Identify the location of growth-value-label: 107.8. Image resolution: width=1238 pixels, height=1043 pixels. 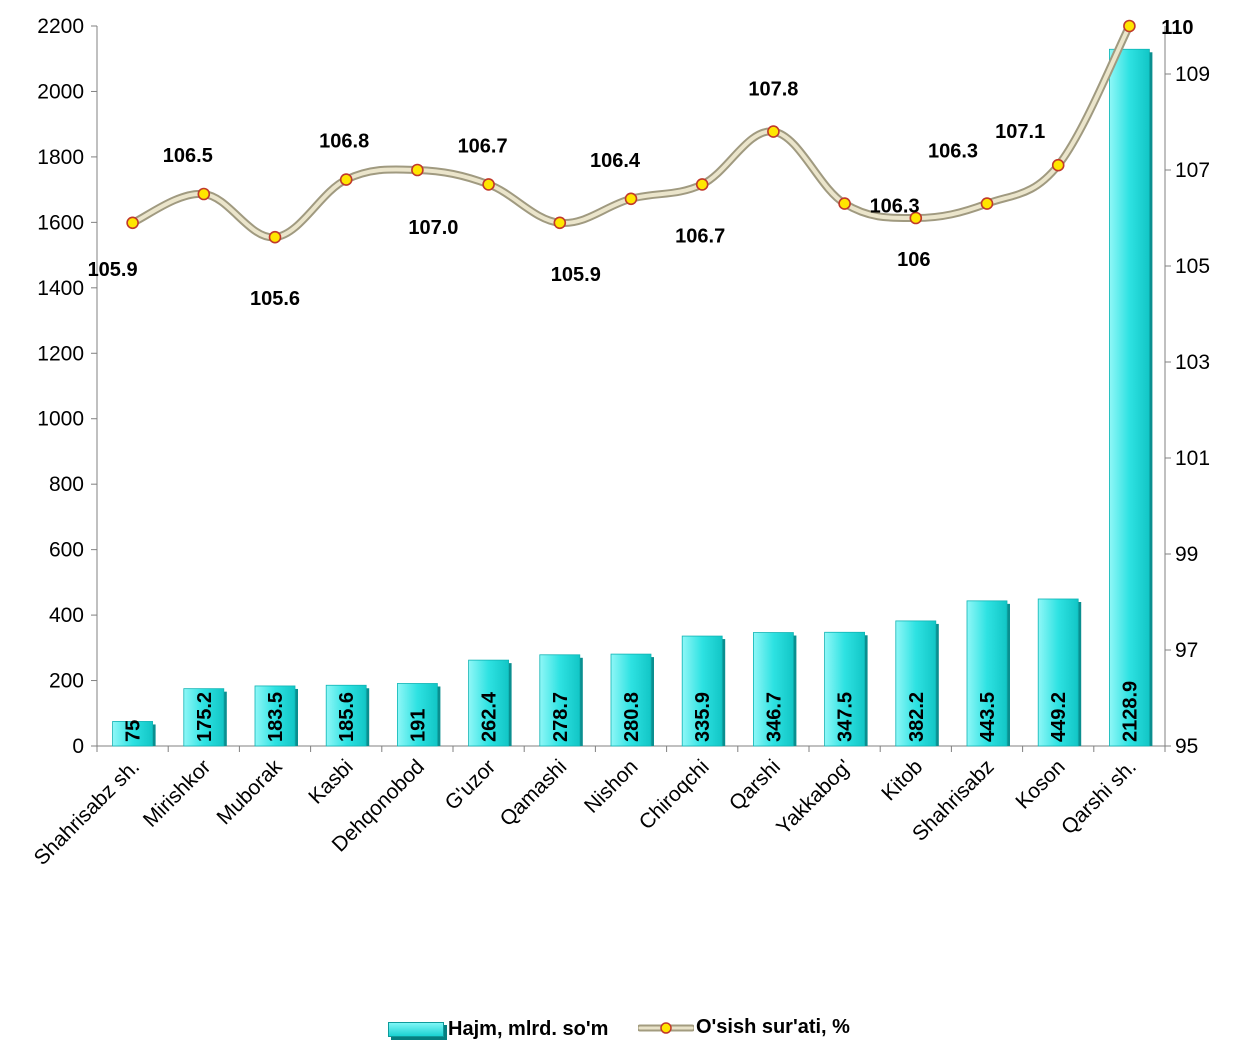
(773, 90).